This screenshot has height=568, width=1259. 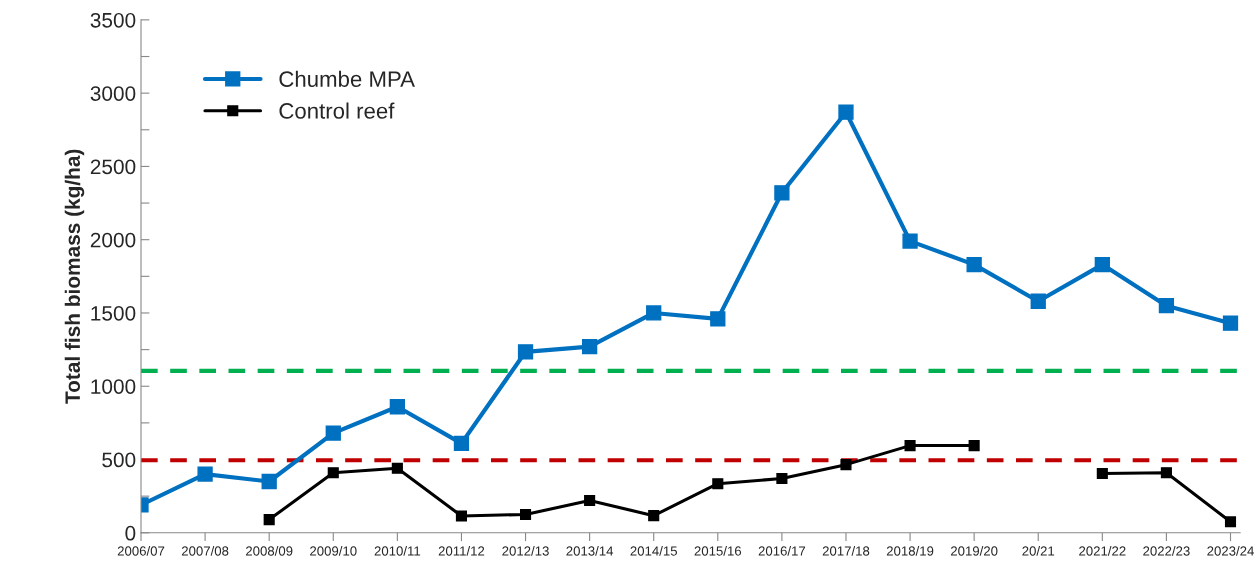 What do you see at coordinates (846, 550) in the screenshot?
I see `x-tick-label: 2017/18` at bounding box center [846, 550].